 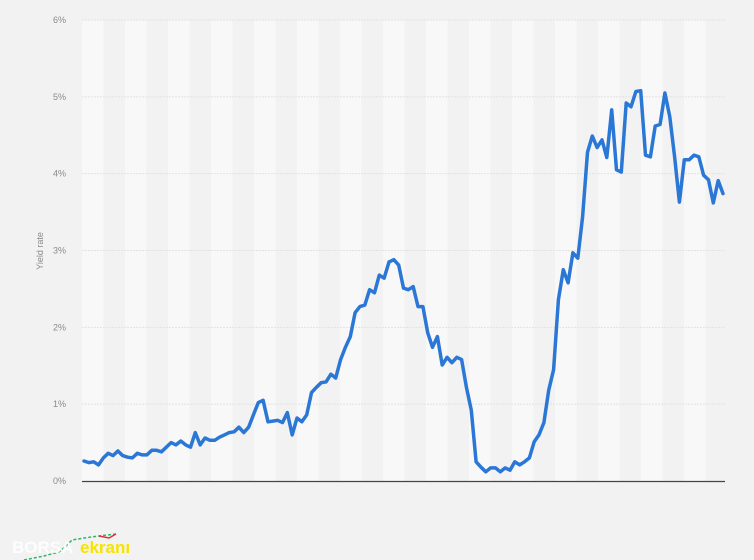 What do you see at coordinates (59, 404) in the screenshot?
I see `y-tick-label: 1%` at bounding box center [59, 404].